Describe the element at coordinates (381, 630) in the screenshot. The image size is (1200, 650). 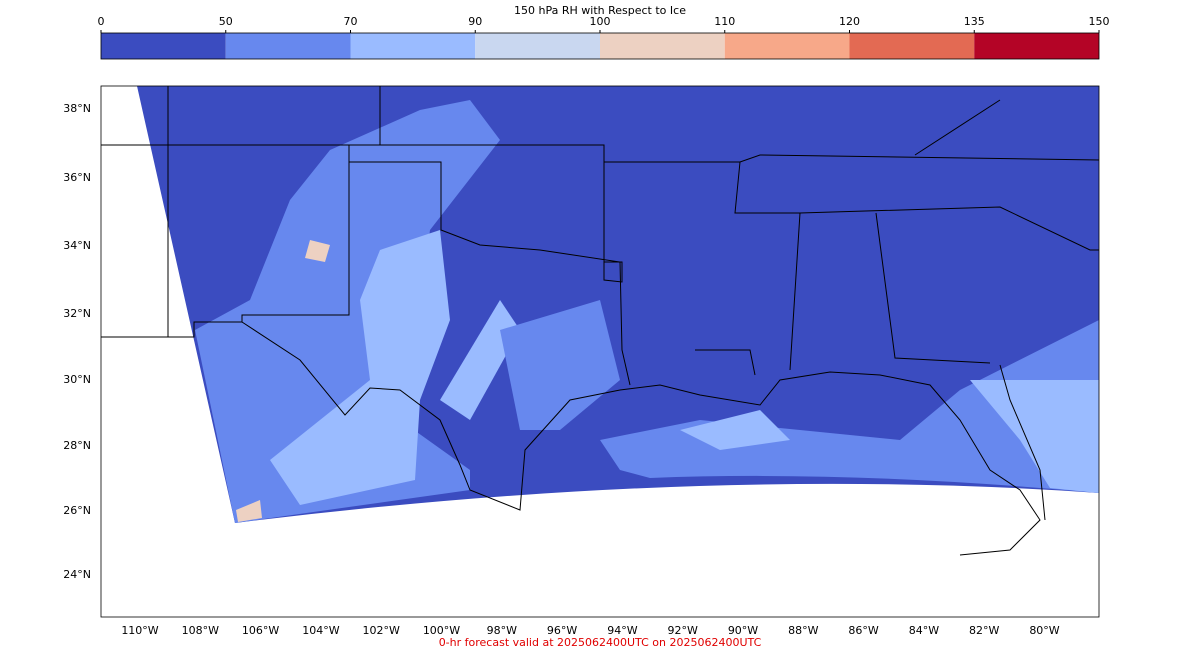
I see `lon-label: 102°W` at that location.